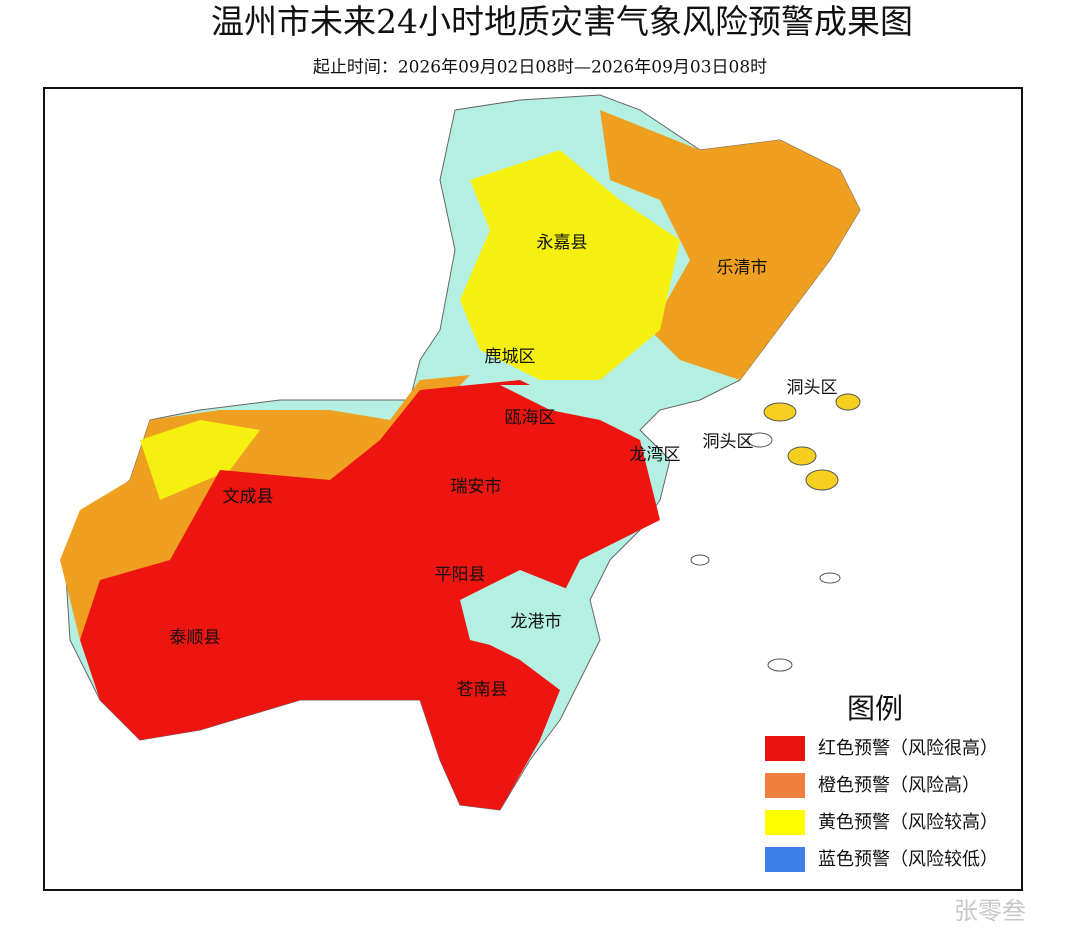  What do you see at coordinates (908, 748) in the screenshot?
I see `legend-label: 红色预警（风险很高）` at bounding box center [908, 748].